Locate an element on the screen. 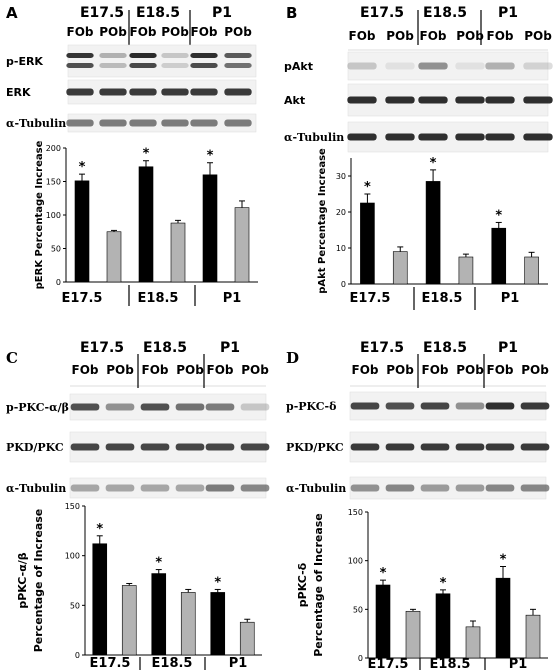 Image resolution: width=558 pixels, height=671 pixels. panel-letter: B is located at coordinates (291, 13).